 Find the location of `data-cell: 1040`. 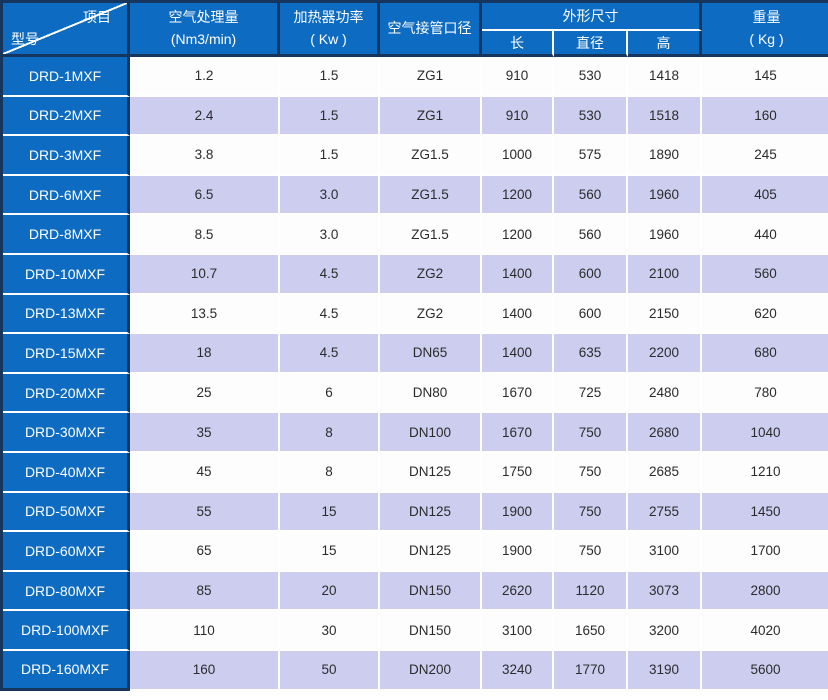

data-cell: 1040 is located at coordinates (765, 433).